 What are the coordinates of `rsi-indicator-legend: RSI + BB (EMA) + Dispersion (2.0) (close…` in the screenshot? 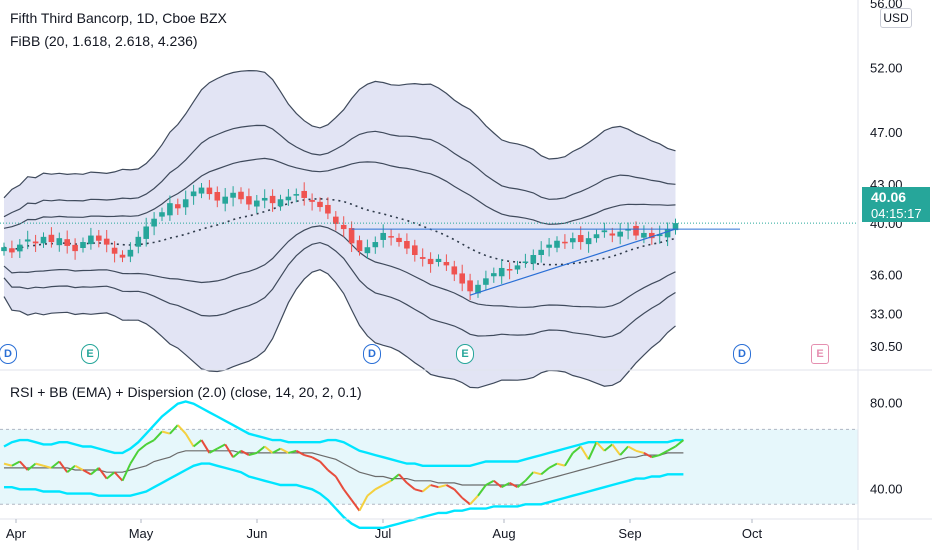 It's located at (186, 392).